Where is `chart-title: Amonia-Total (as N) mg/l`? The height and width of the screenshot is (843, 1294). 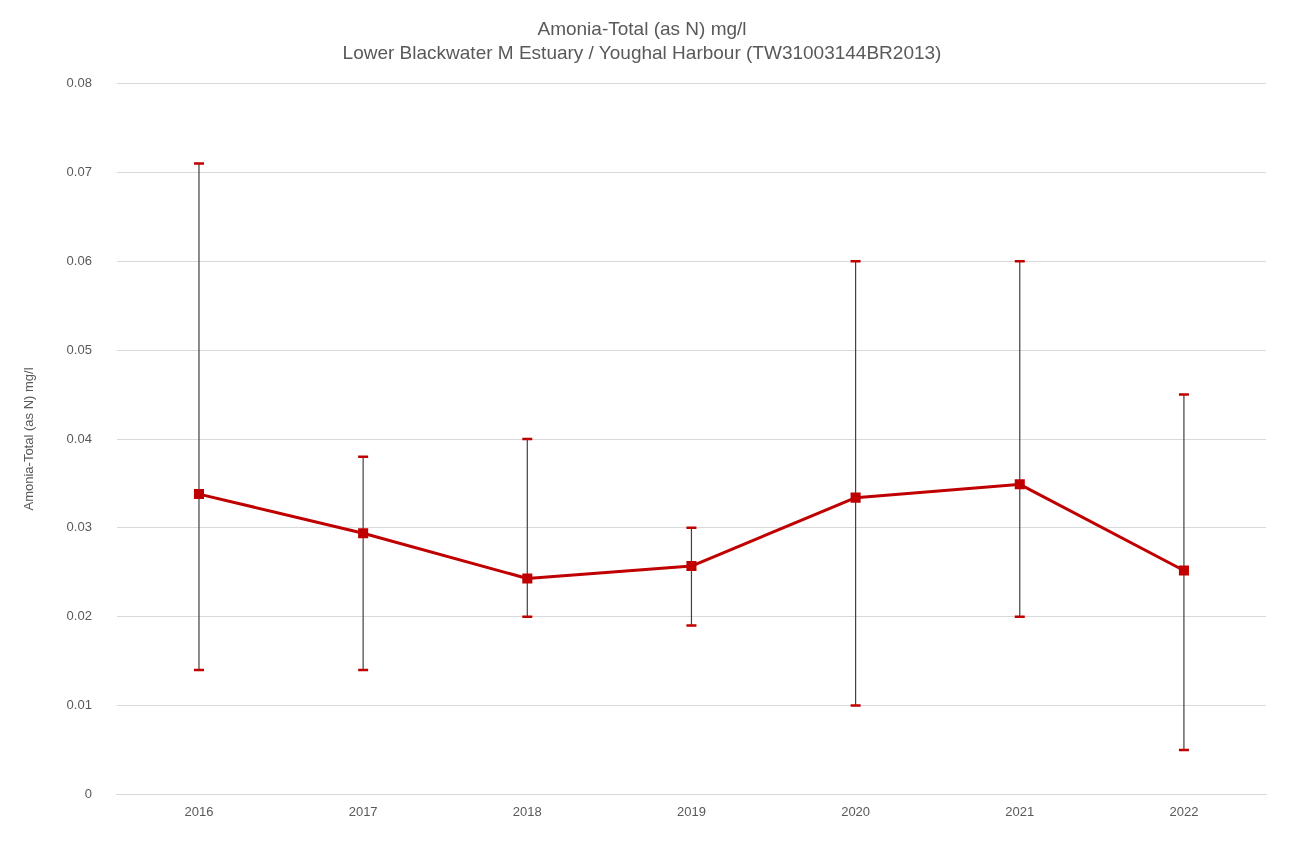 chart-title: Amonia-Total (as N) mg/l is located at coordinates (642, 28).